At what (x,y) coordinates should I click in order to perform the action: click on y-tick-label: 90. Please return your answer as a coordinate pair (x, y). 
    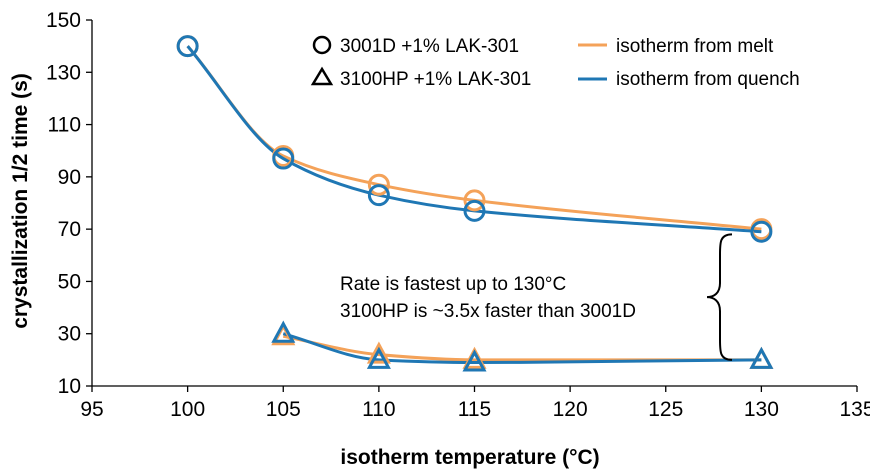
    Looking at the image, I should click on (69, 177).